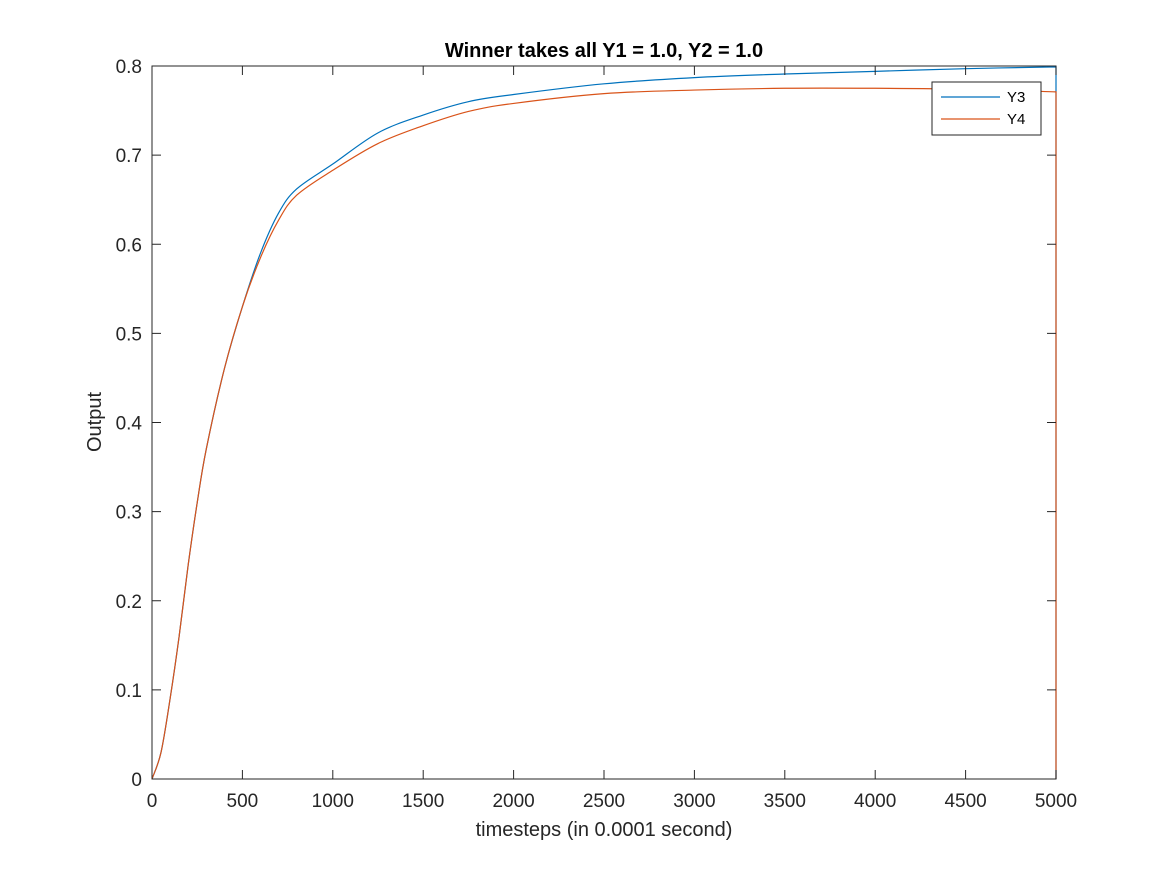  What do you see at coordinates (129, 334) in the screenshot?
I see `y-tick-label: 0.5` at bounding box center [129, 334].